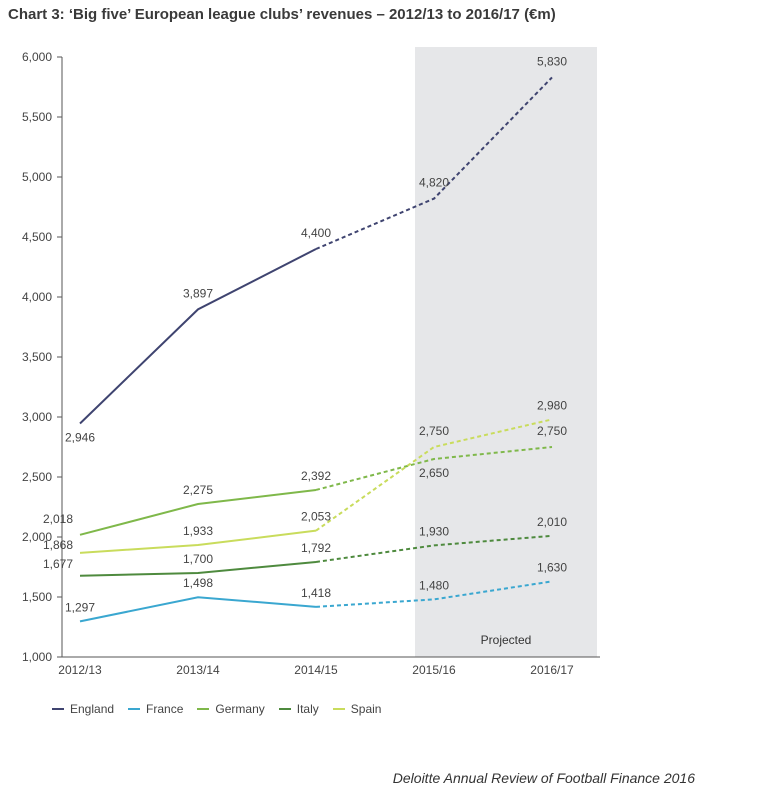 This screenshot has height=799, width=767. Describe the element at coordinates (198, 670) in the screenshot. I see `x-tick-label: 2013/14` at that location.